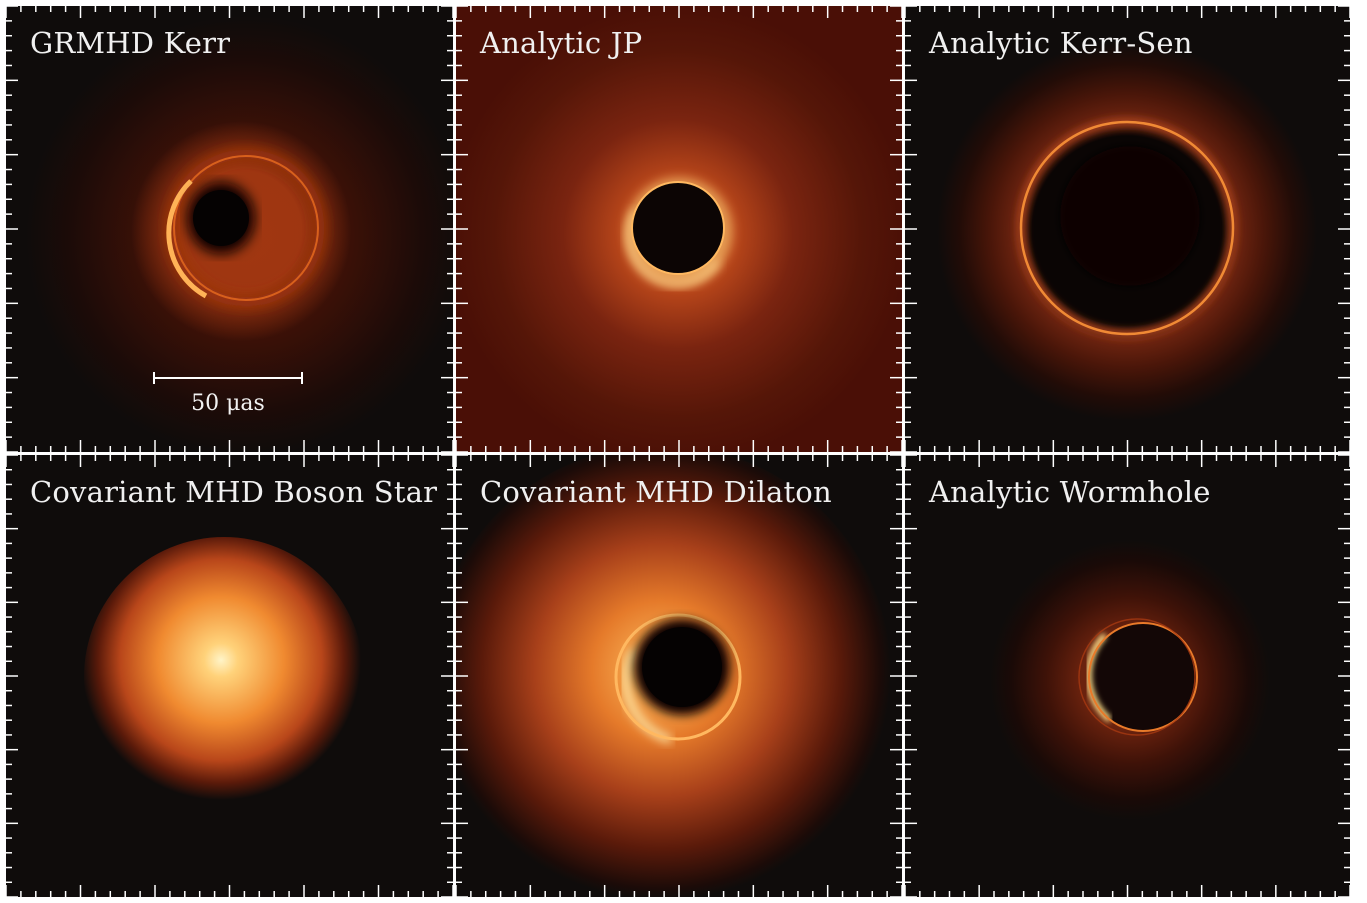  Describe the element at coordinates (234, 492) in the screenshot. I see `panel-title: Covariant MHD Boson Star` at that location.